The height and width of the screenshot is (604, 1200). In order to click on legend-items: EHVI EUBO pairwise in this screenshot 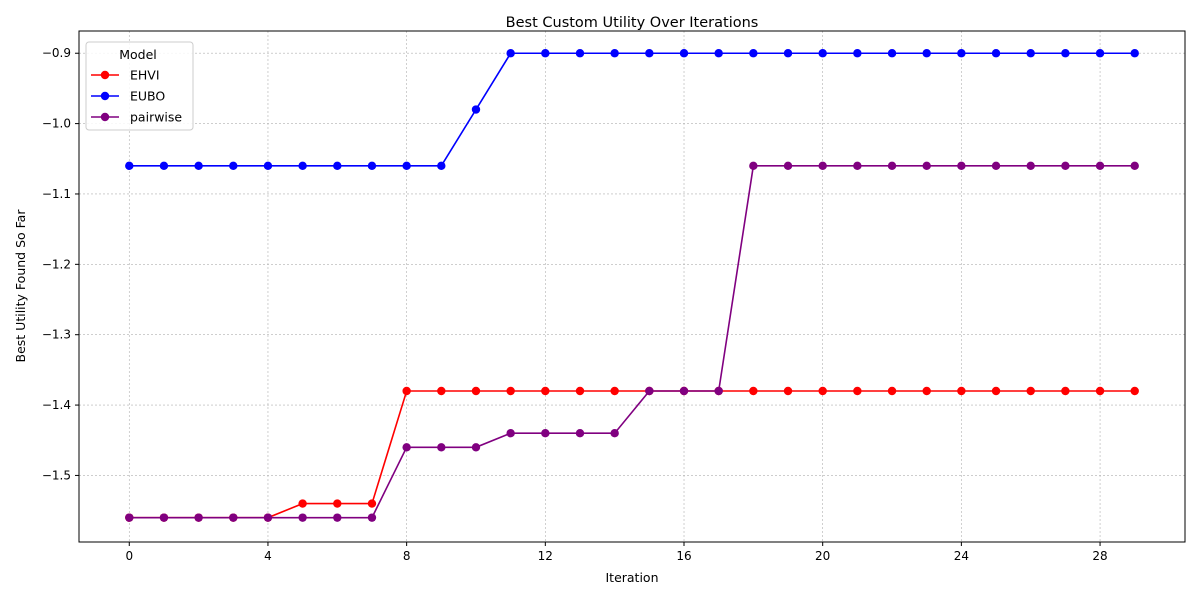, I will do `click(136, 96)`.